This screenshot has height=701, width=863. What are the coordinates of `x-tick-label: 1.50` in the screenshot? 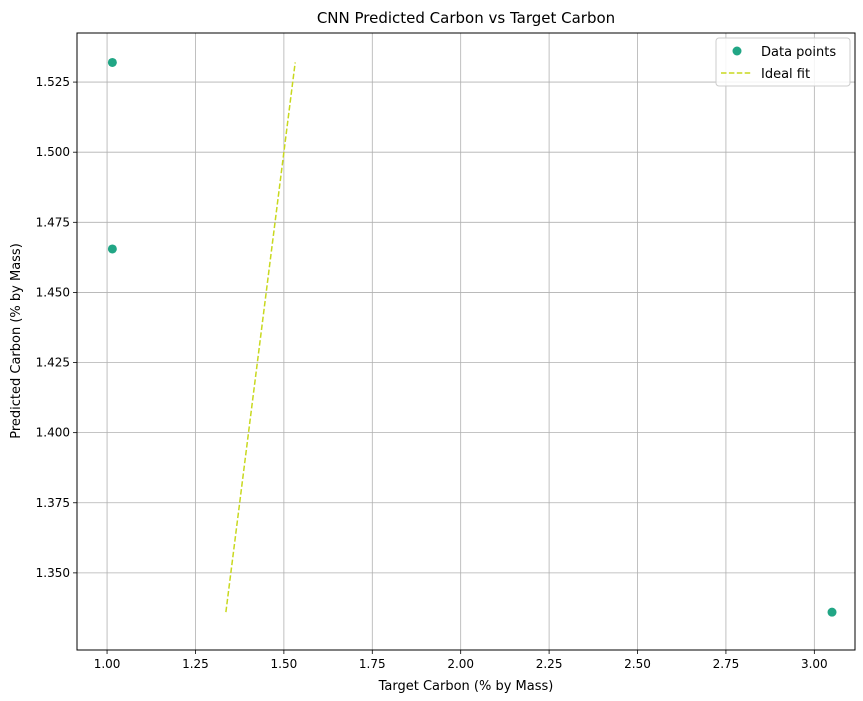 It's located at (284, 664).